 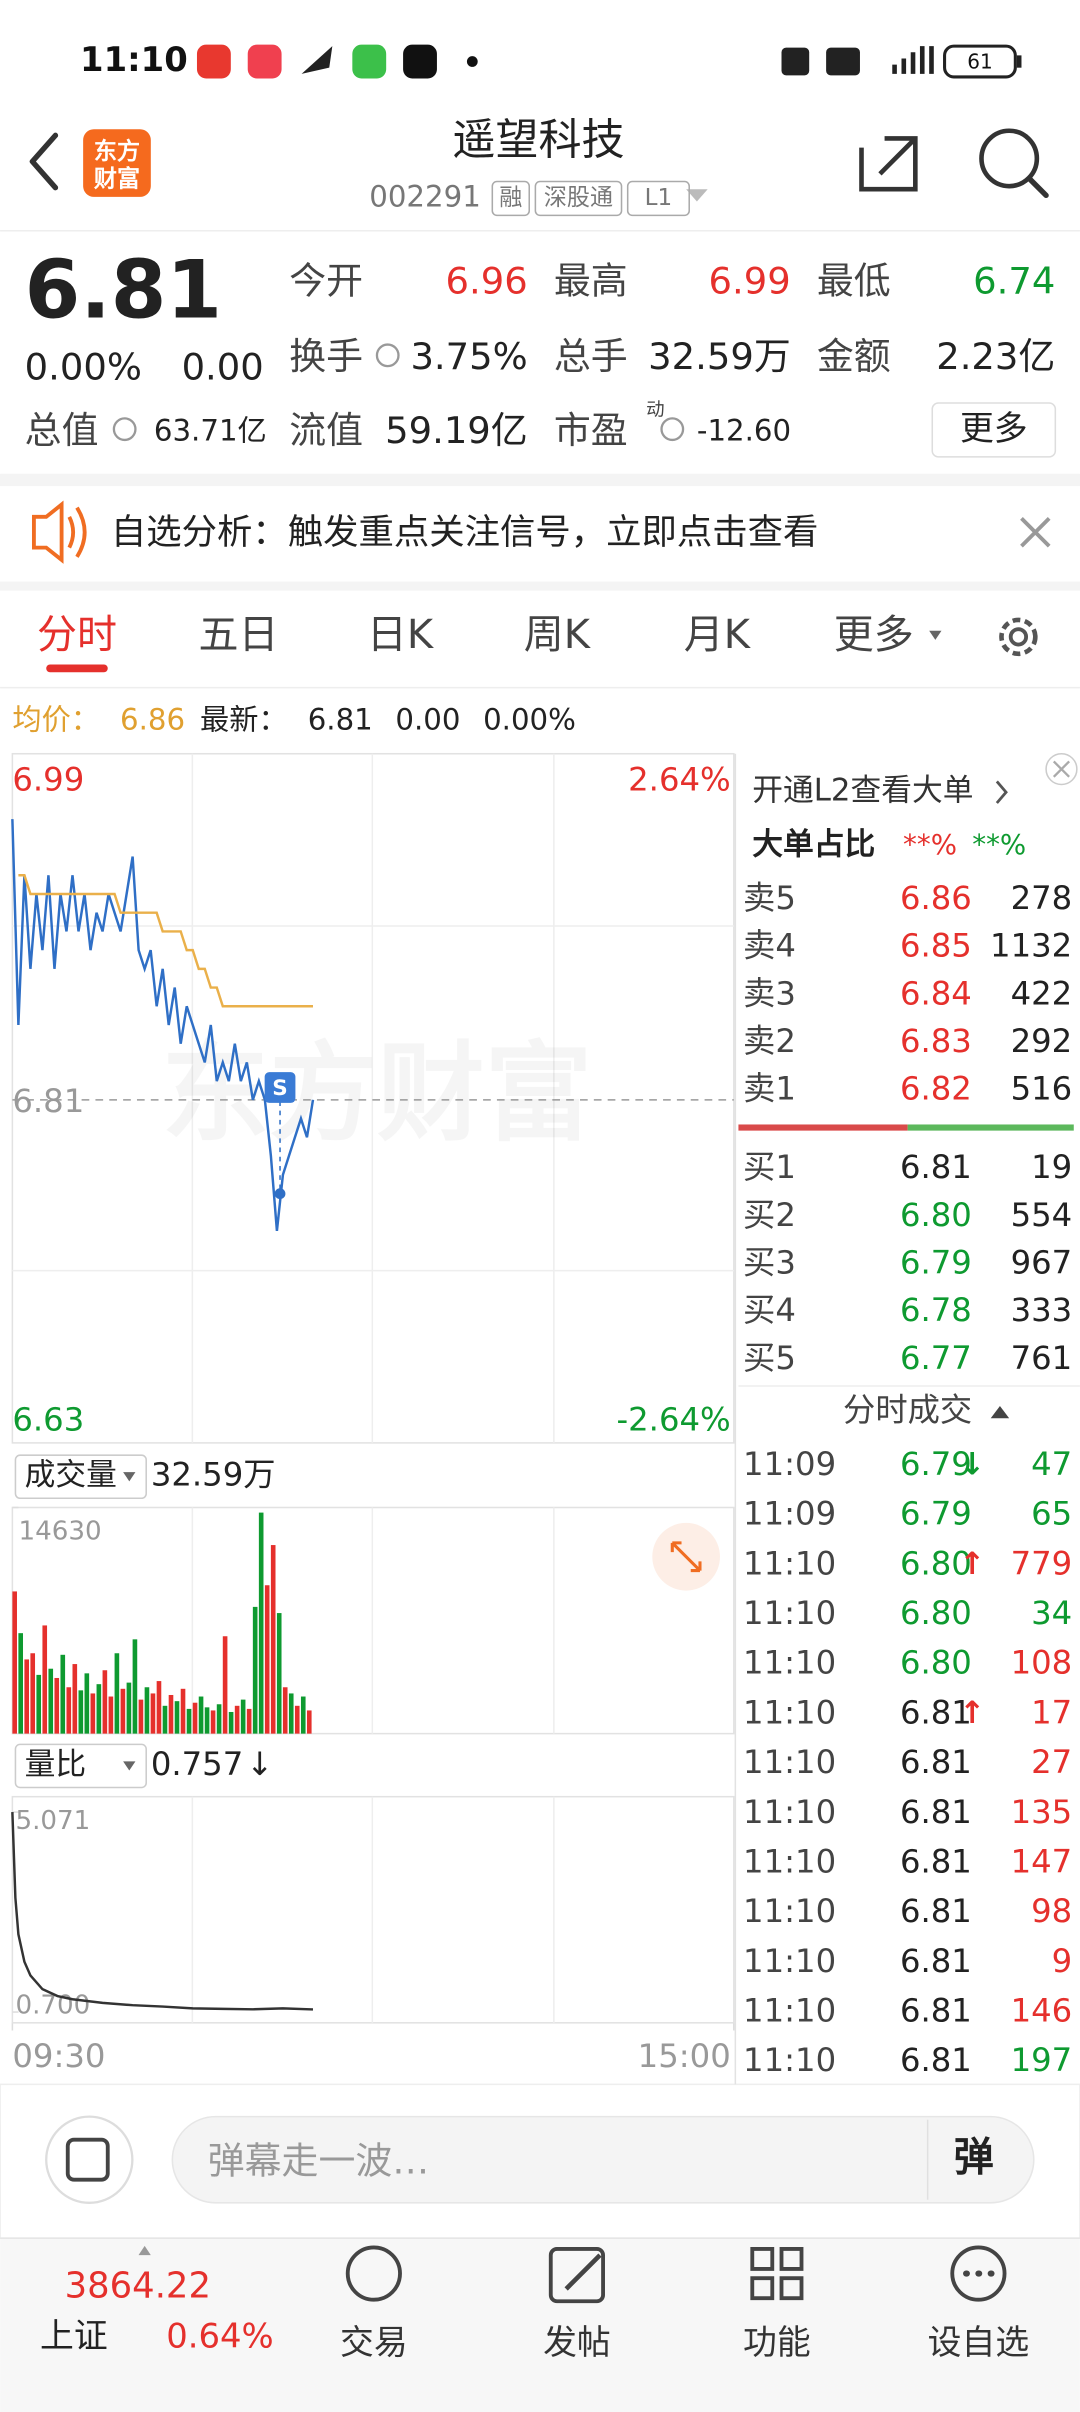 I want to click on trade-icon, so click(x=373, y=2273).